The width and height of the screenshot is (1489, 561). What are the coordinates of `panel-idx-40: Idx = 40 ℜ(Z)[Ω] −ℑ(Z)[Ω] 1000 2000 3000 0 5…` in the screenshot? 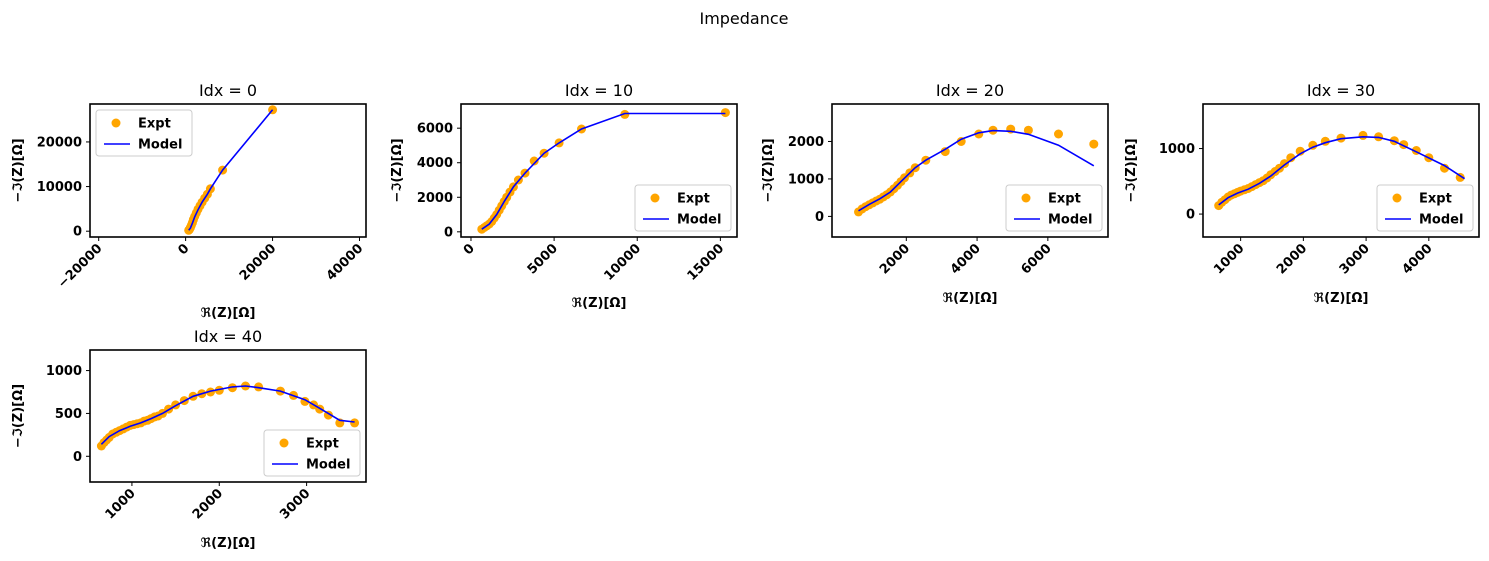 It's located at (189, 439).